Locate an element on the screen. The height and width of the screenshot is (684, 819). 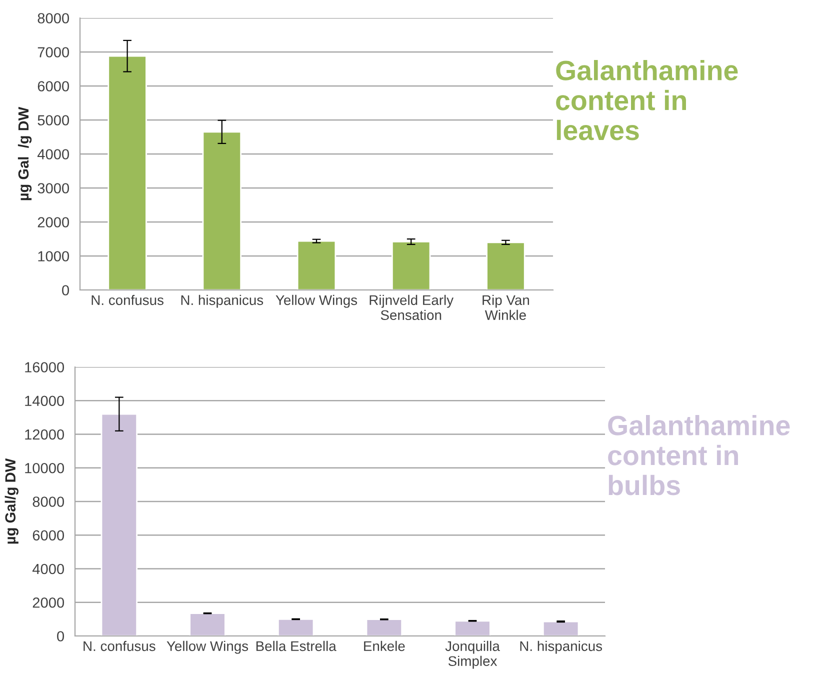
y-tick-label: 7000 is located at coordinates (54, 52).